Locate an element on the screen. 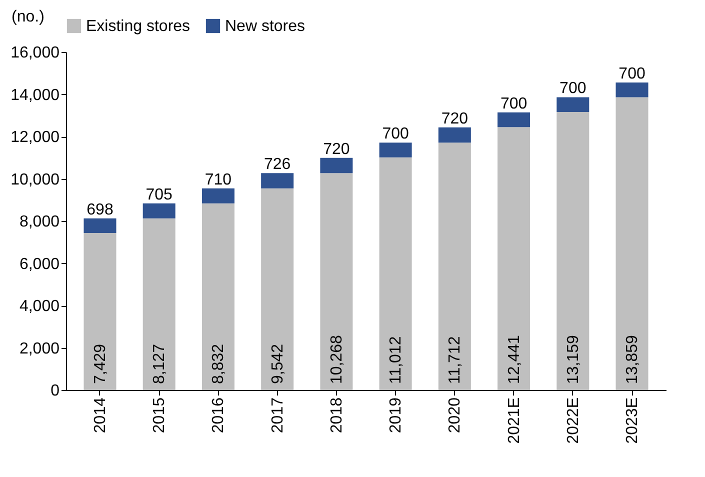 The width and height of the screenshot is (705, 477). data-label: 11,012 is located at coordinates (396, 360).